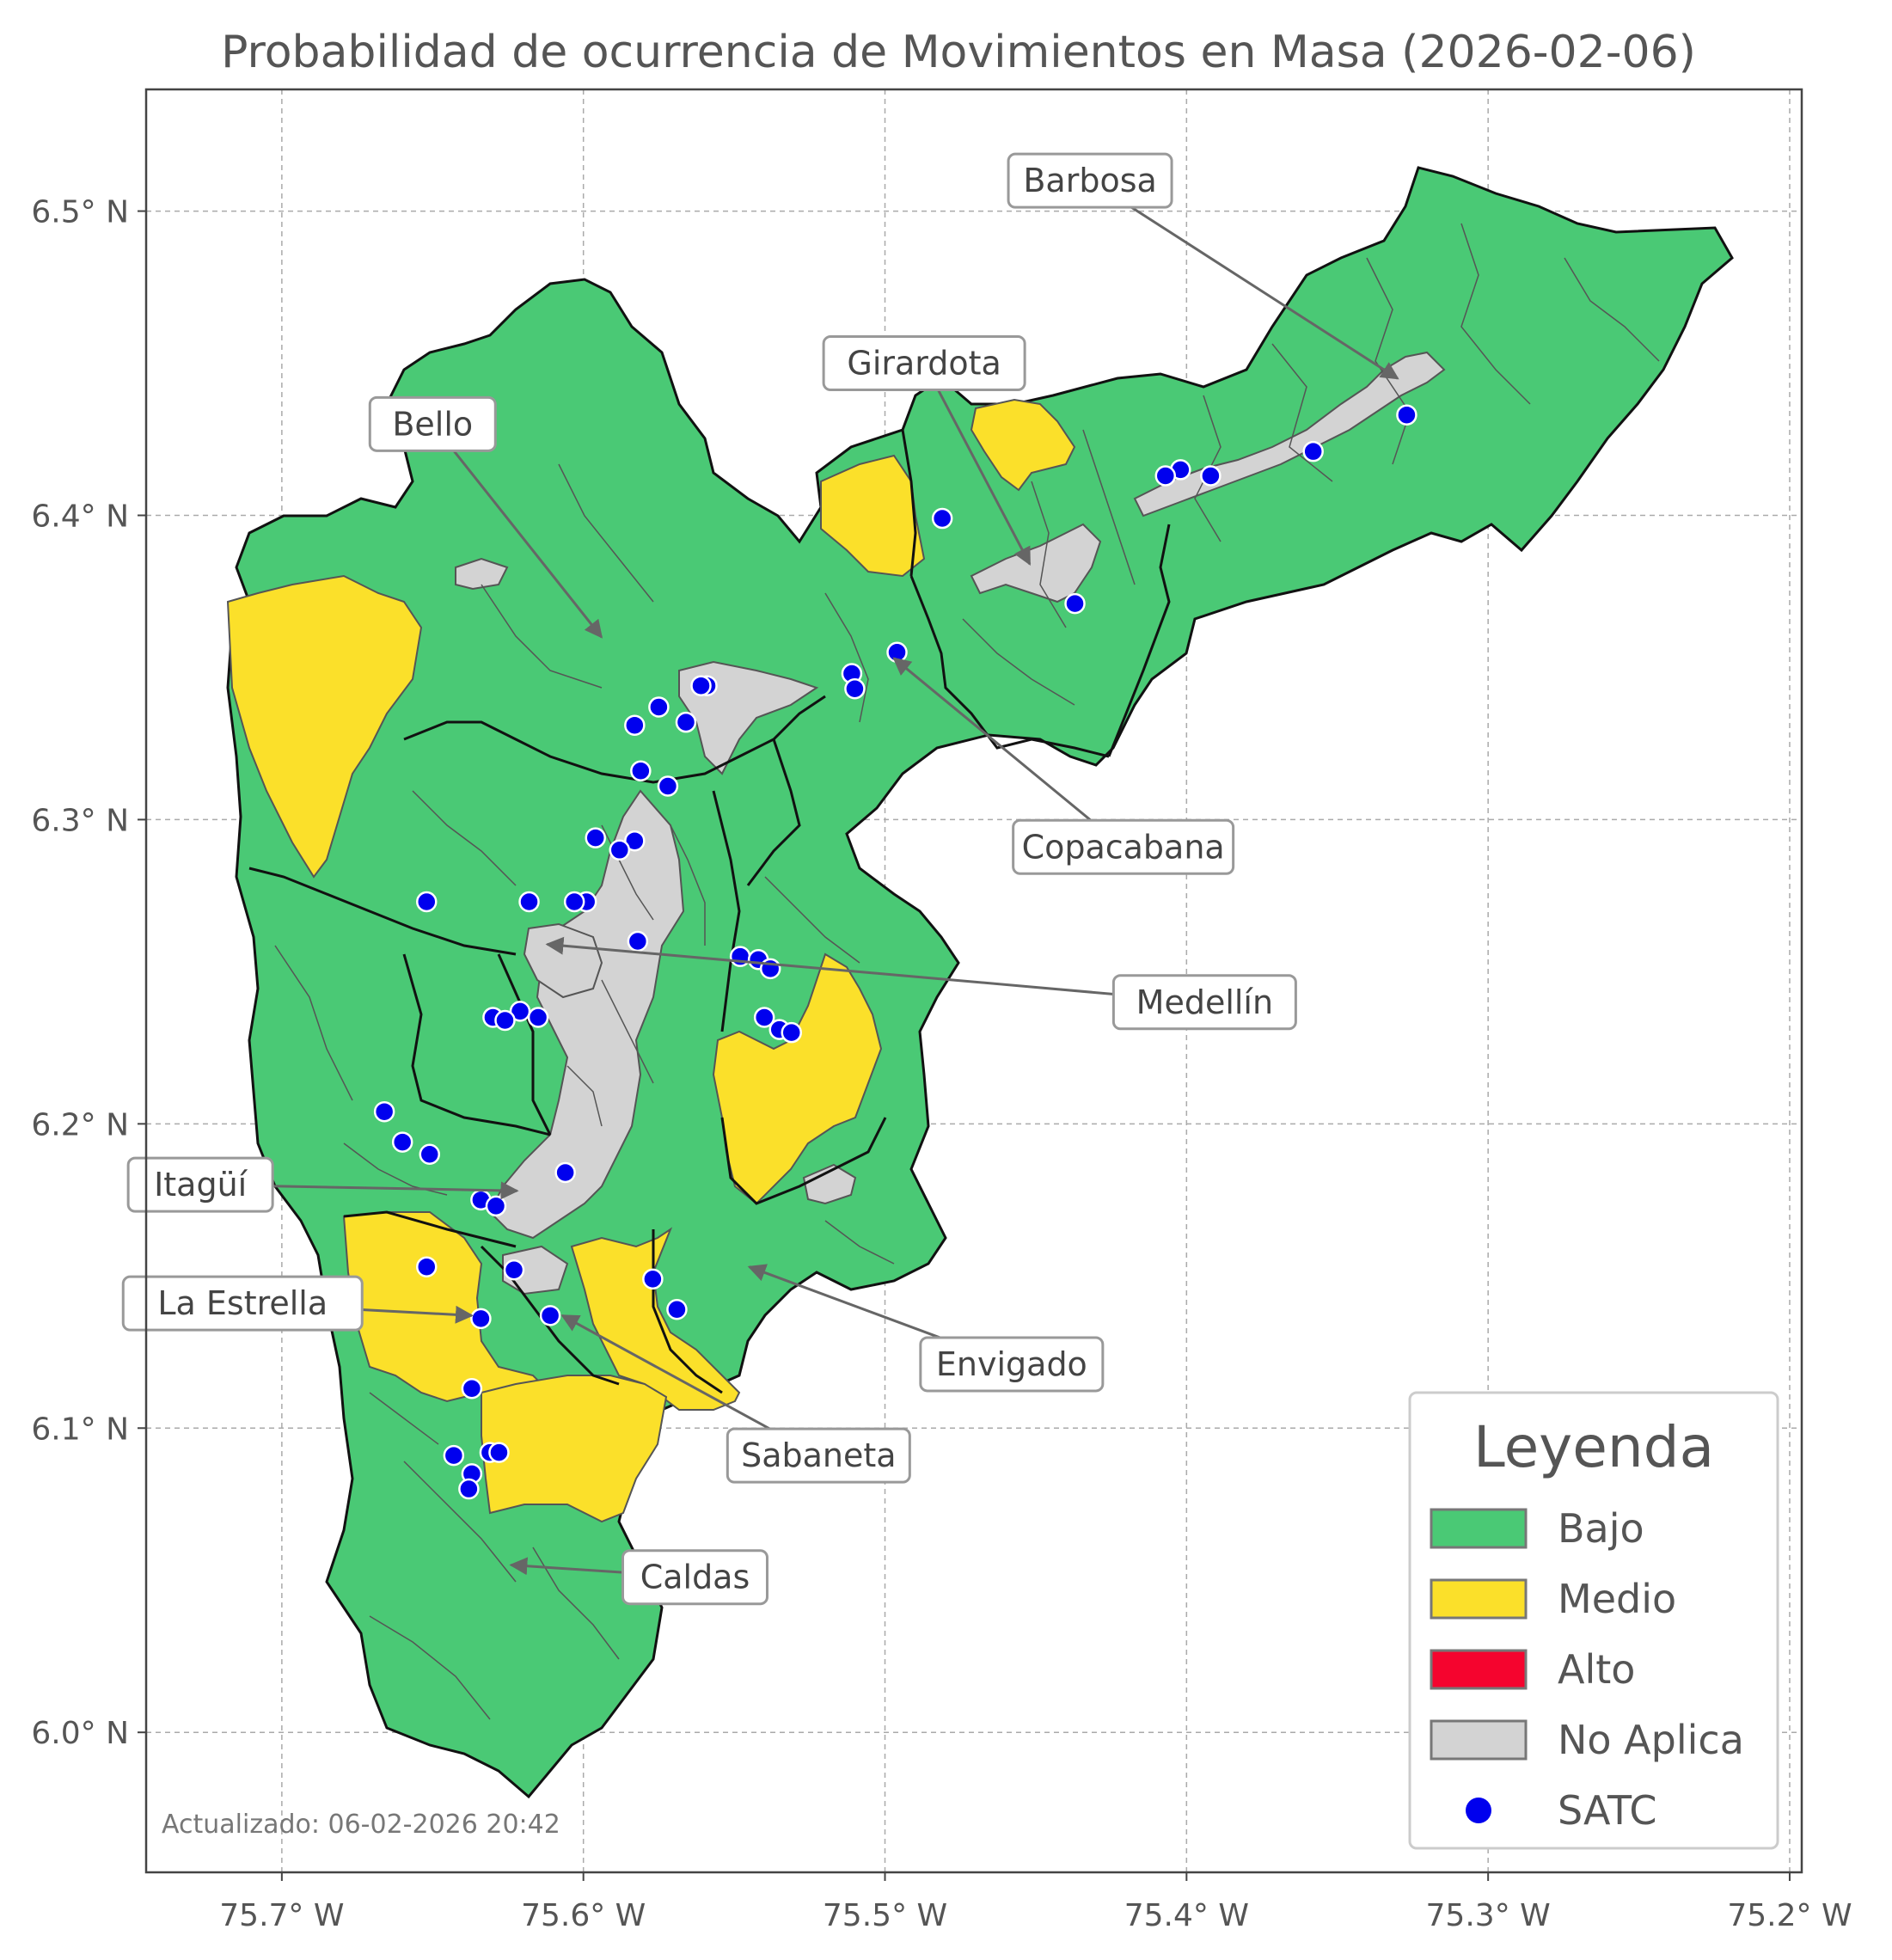 The image size is (1892, 1960). I want to click on region-noaplica-bello-north, so click(482, 574).